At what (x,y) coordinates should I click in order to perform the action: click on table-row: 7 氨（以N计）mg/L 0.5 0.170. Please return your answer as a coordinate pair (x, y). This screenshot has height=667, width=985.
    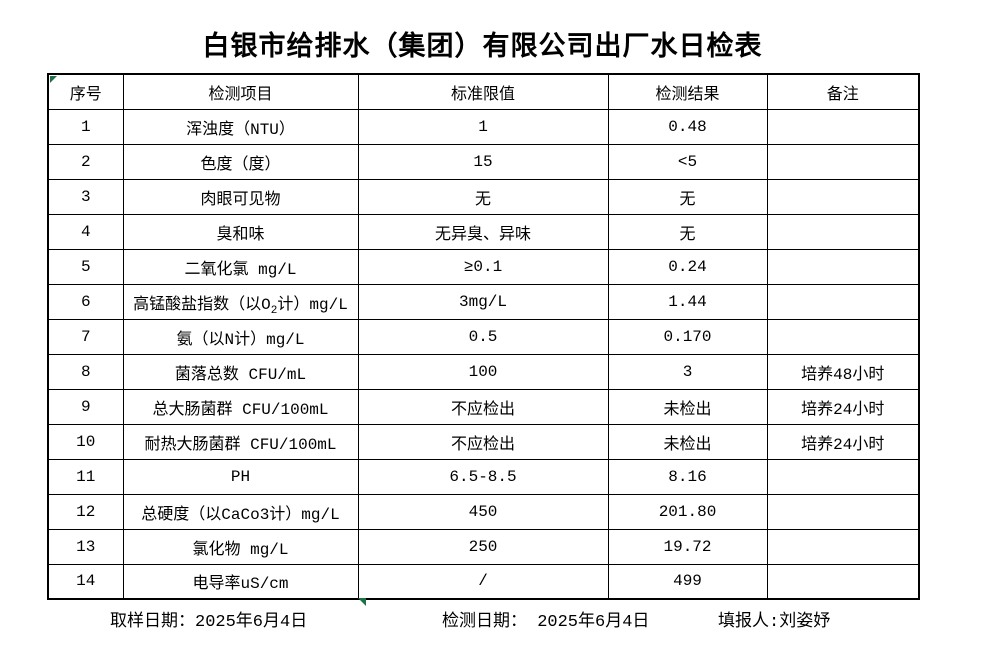
    Looking at the image, I should click on (483, 336).